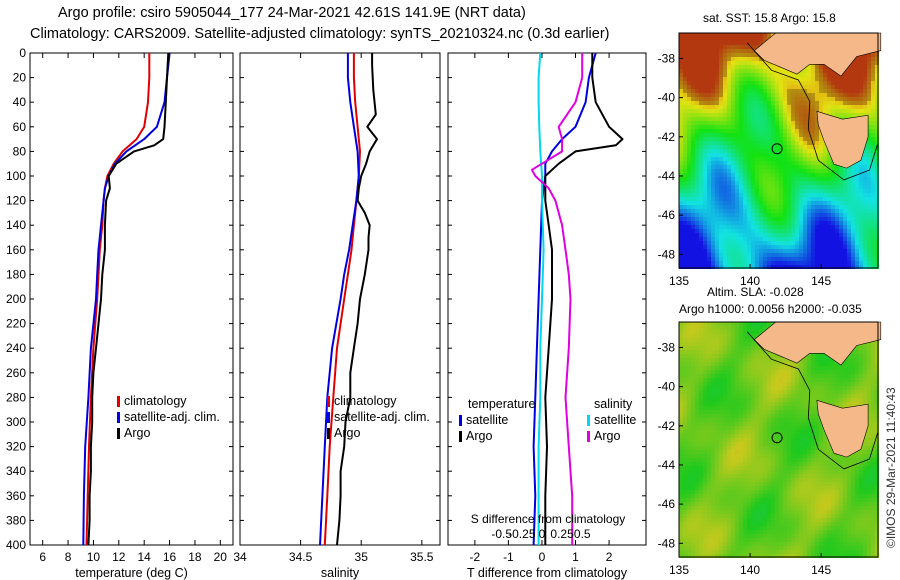  Describe the element at coordinates (679, 570) in the screenshot. I see `sla-map-xtick-label: 135` at that location.